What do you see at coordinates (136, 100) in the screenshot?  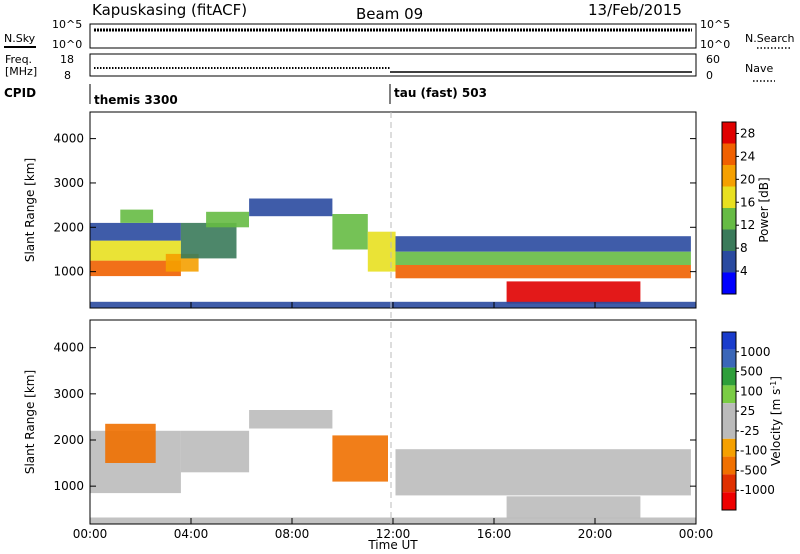 I see `cpid-mode-1: themis 3300` at bounding box center [136, 100].